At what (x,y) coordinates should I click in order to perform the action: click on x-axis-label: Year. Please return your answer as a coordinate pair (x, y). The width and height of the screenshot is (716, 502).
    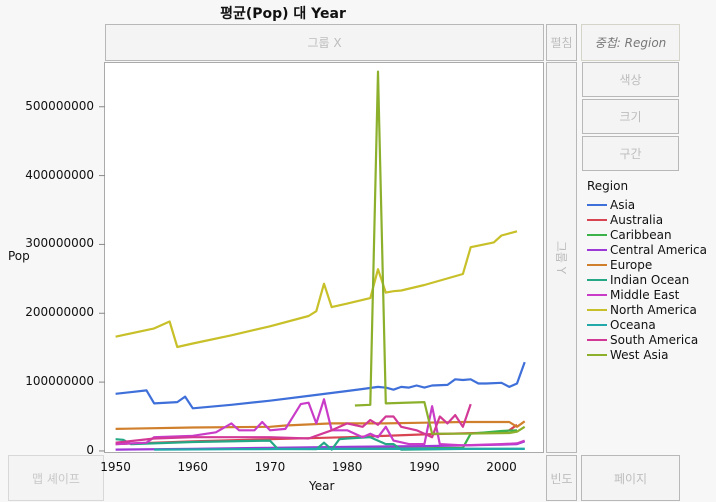
    Looking at the image, I should click on (322, 486).